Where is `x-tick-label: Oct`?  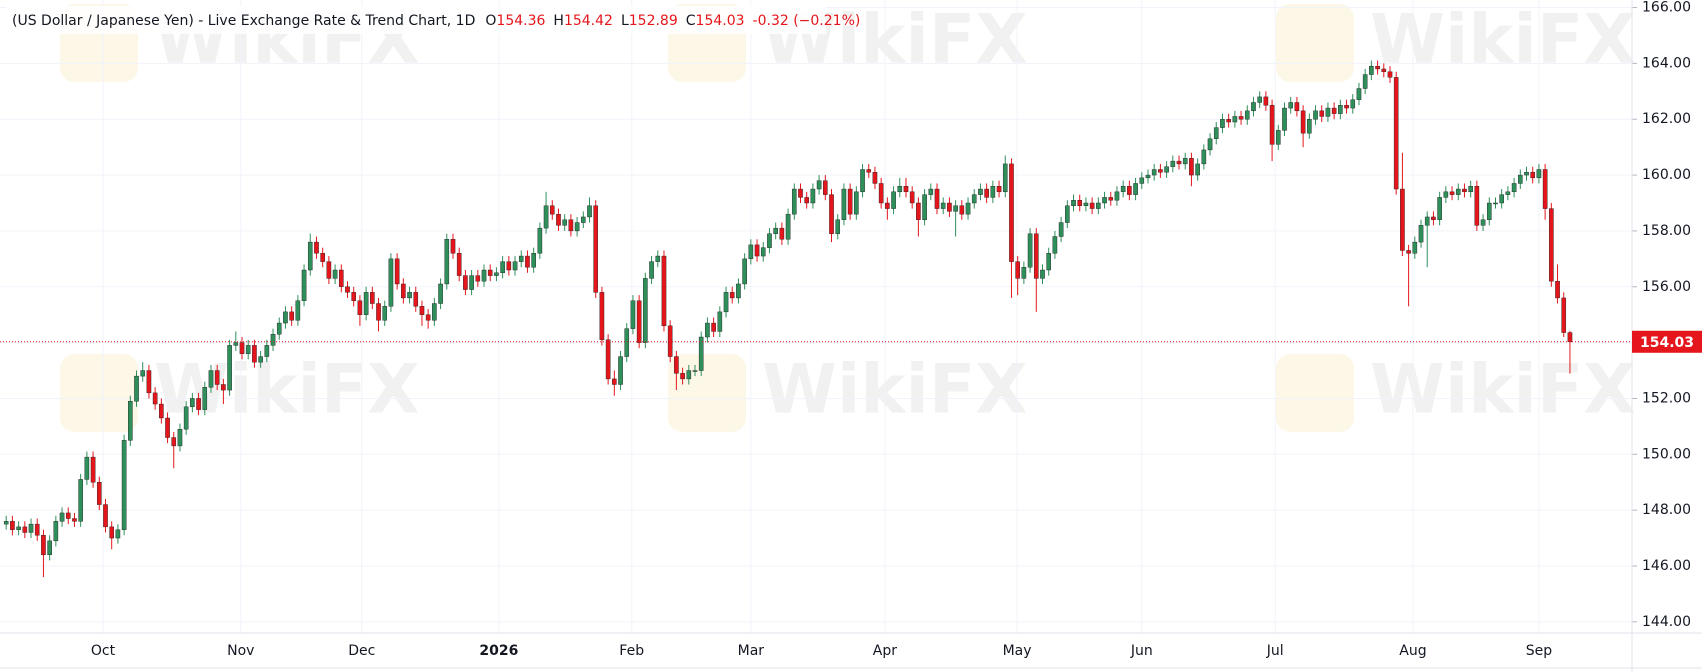 x-tick-label: Oct is located at coordinates (103, 651).